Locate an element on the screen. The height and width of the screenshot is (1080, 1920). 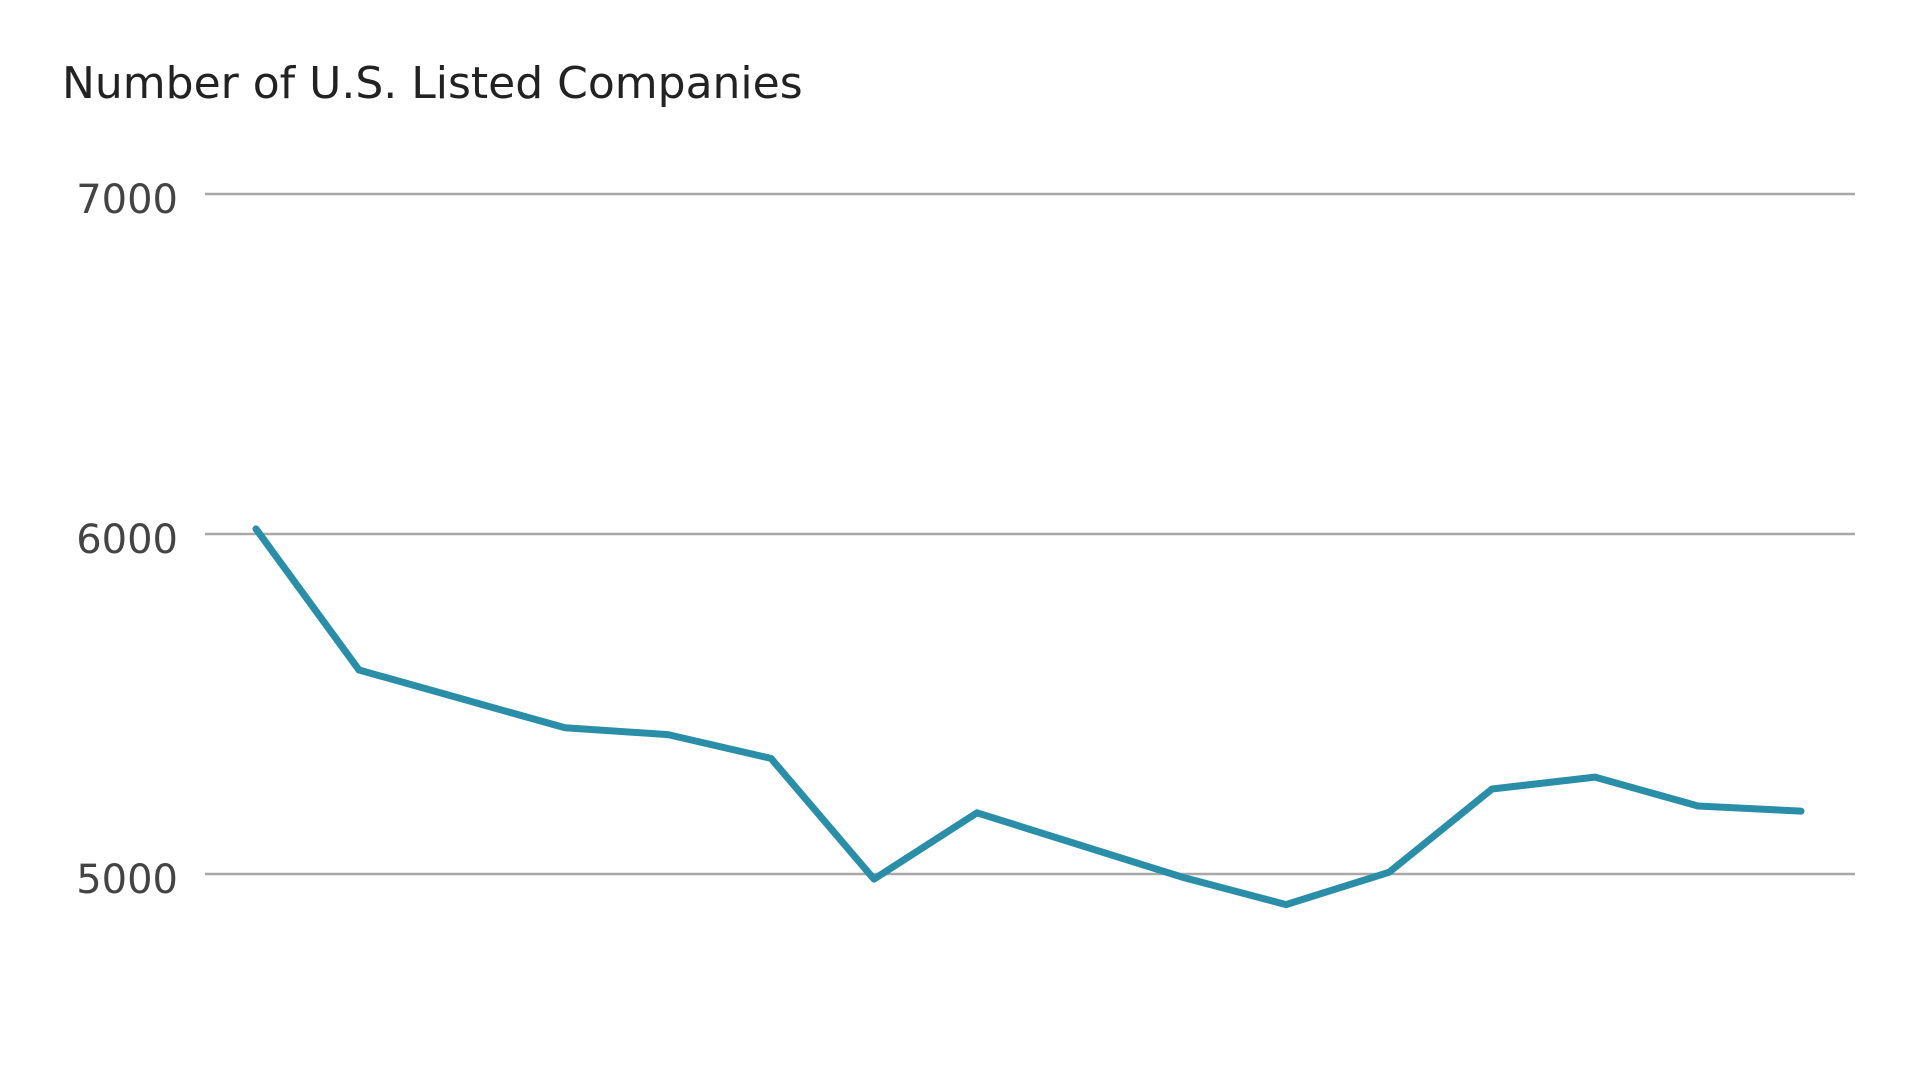
y-tick-label: 7000 is located at coordinates (127, 200).